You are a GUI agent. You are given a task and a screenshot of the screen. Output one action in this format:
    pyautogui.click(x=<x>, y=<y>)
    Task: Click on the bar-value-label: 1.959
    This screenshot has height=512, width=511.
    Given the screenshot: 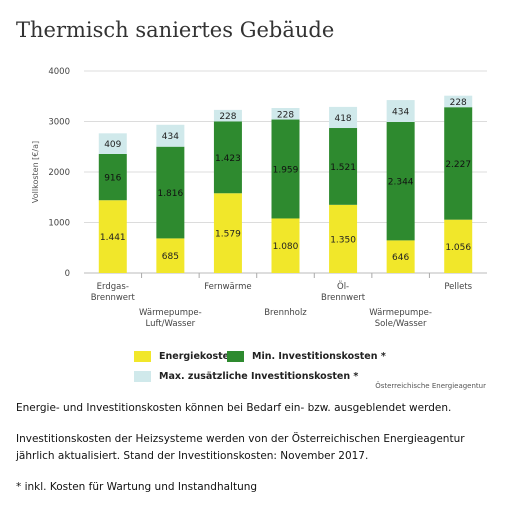 What is the action you would take?
    pyautogui.click(x=286, y=170)
    